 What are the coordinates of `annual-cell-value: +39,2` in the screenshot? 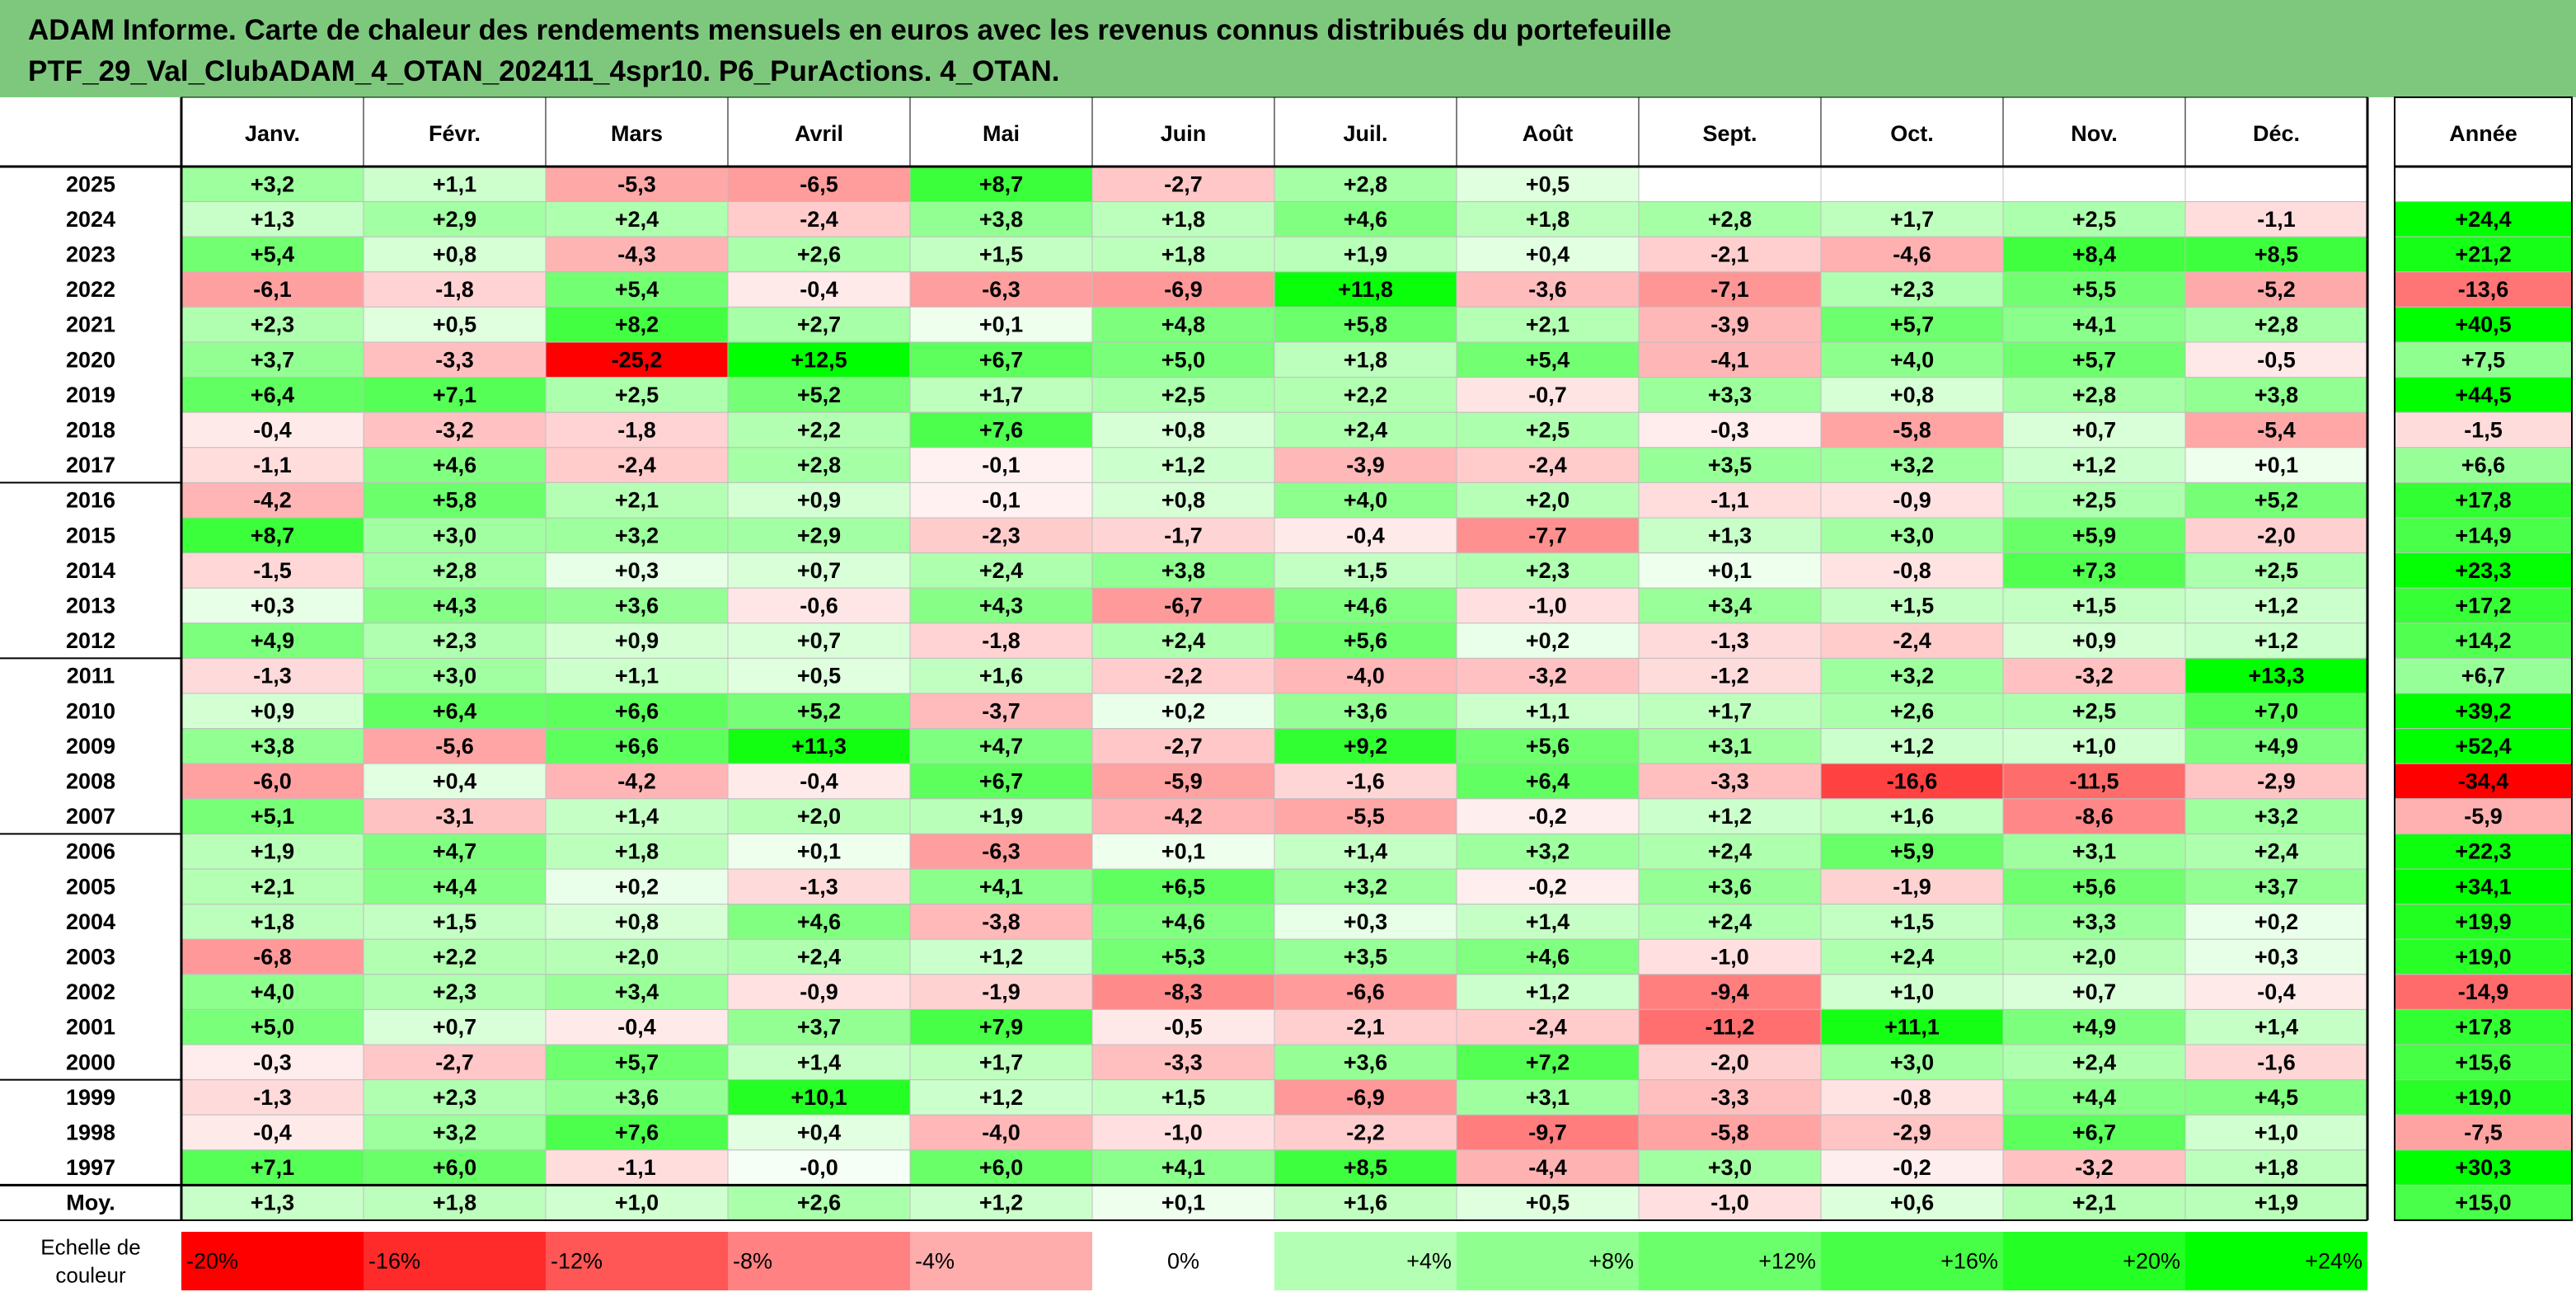 It's located at (2483, 710).